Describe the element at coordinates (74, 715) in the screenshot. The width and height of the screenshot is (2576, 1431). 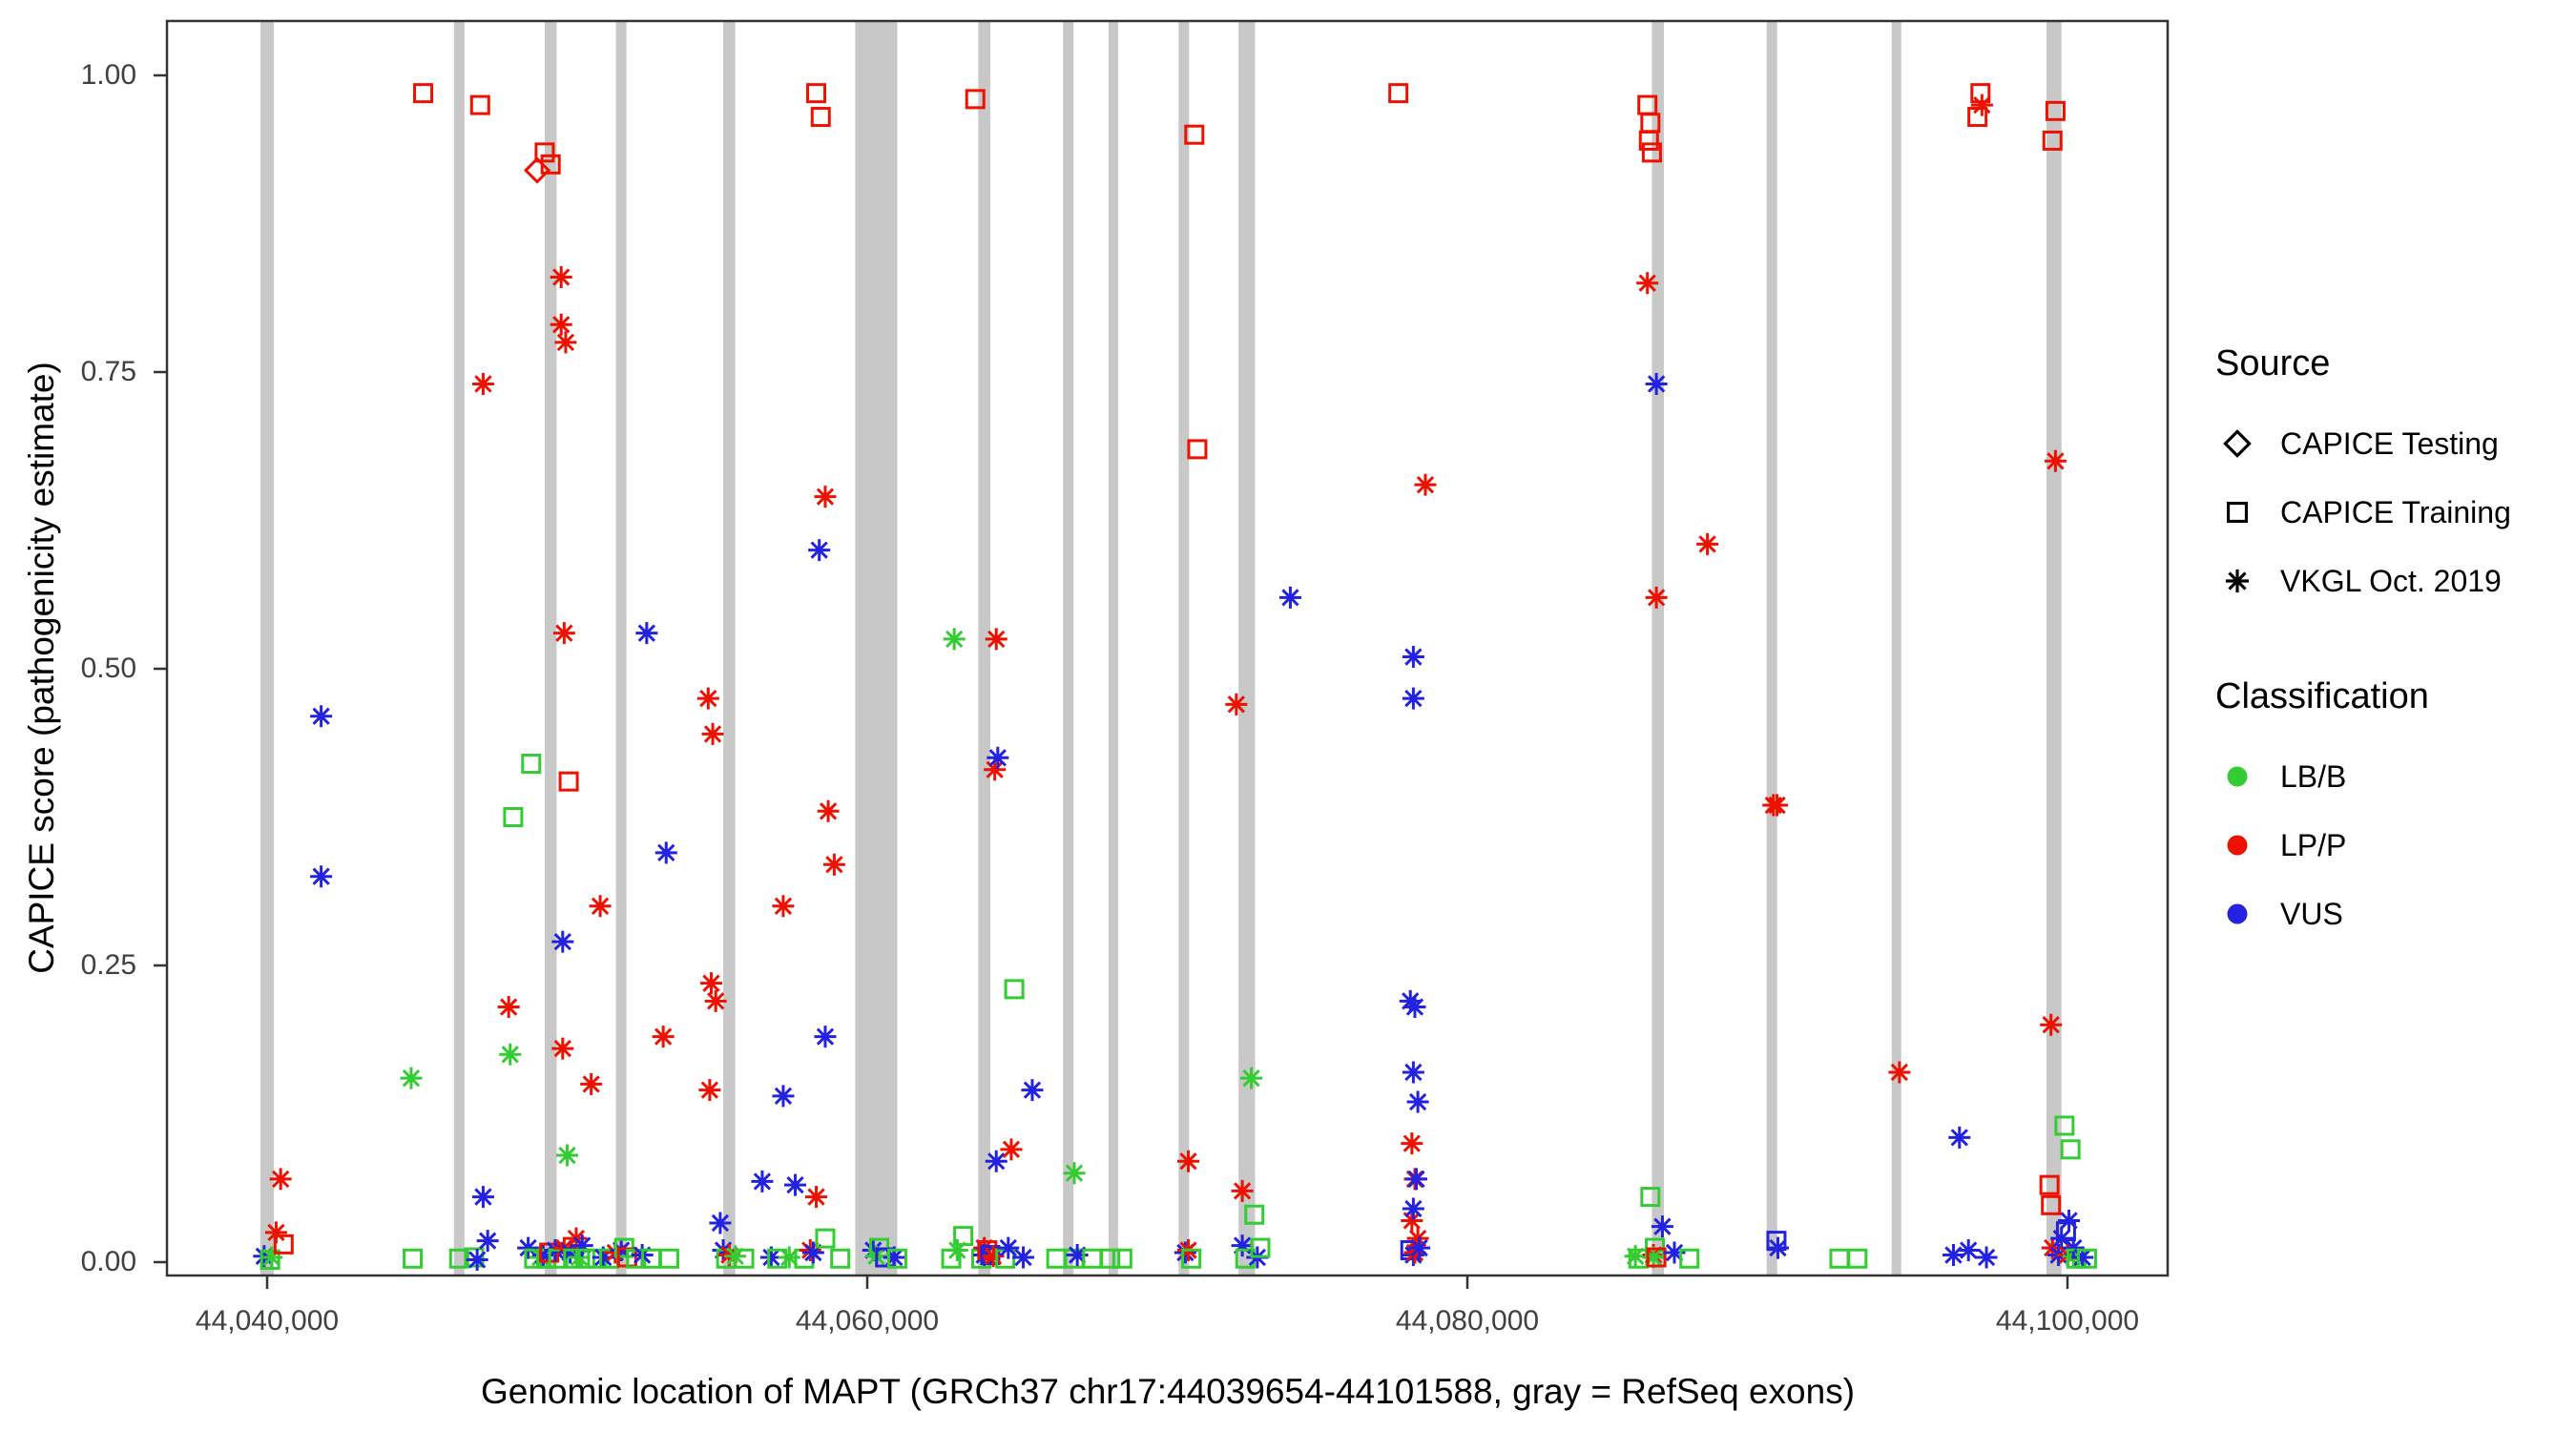
I see `y-axis-tick-labels: 0.00 0.25 0.50 0.75 1.00` at that location.